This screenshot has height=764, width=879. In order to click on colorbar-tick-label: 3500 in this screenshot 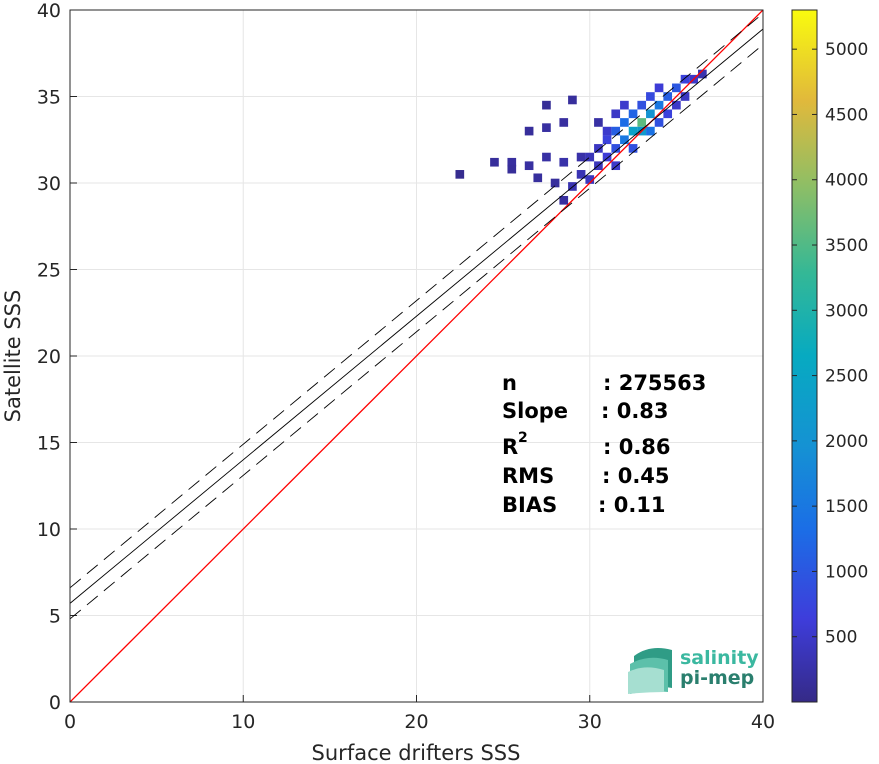, I will do `click(846, 246)`.